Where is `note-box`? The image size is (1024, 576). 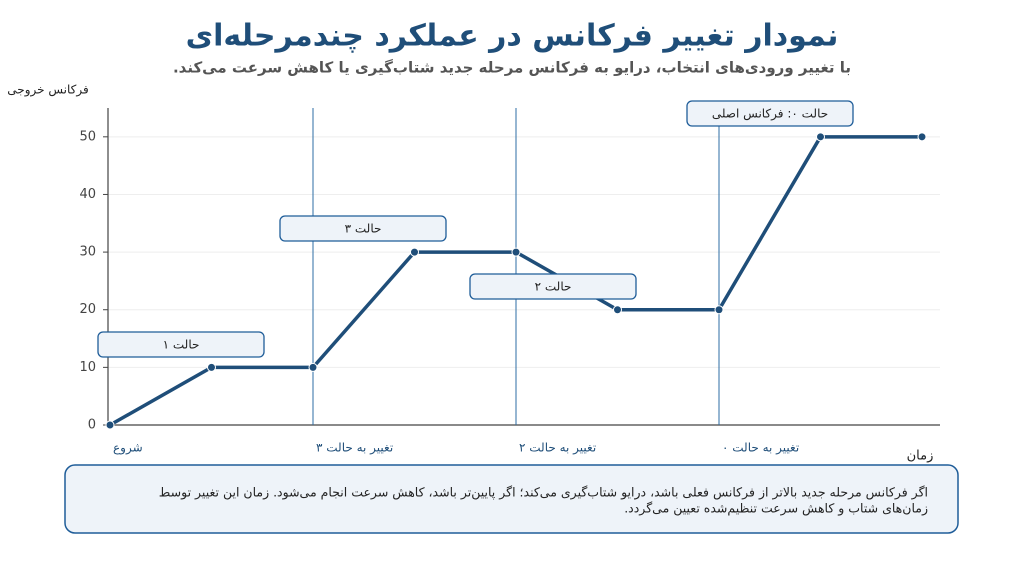
note-box is located at coordinates (511, 499).